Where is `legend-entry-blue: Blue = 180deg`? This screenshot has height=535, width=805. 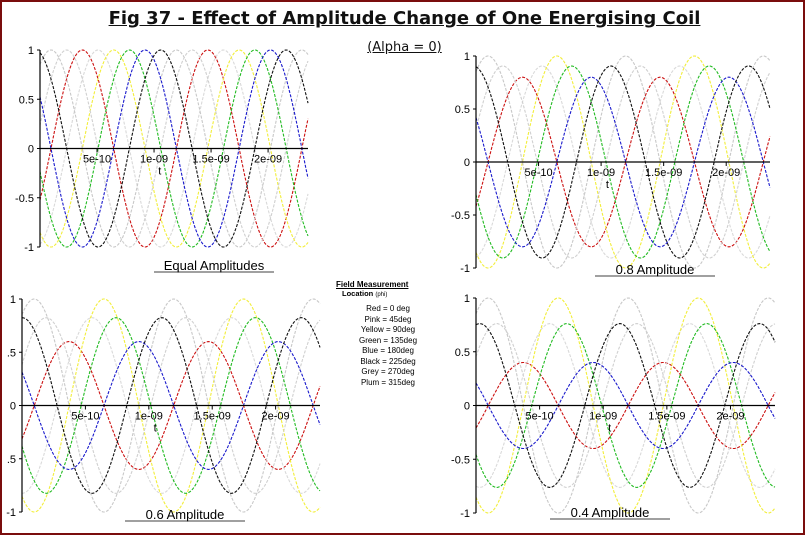 legend-entry-blue: Blue = 180deg is located at coordinates (388, 350).